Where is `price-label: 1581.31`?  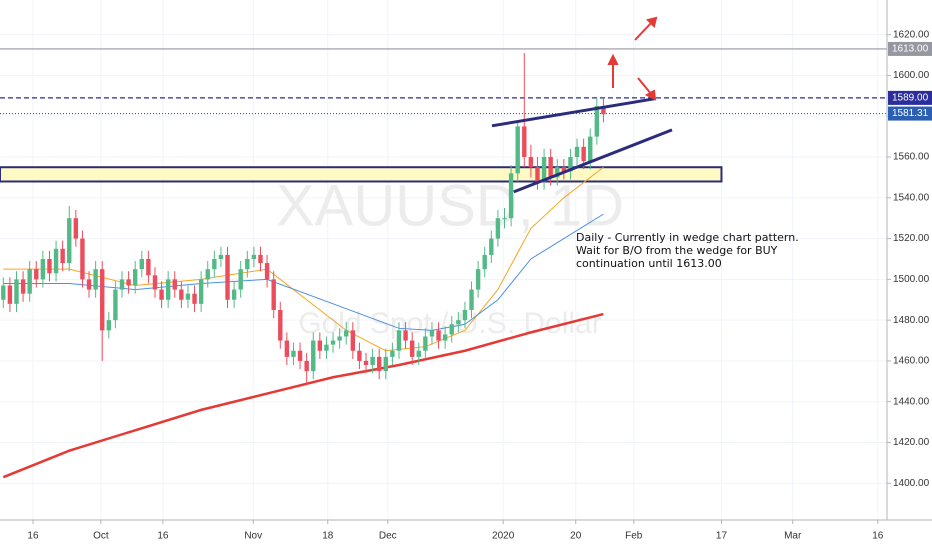 price-label: 1581.31 is located at coordinates (910, 113).